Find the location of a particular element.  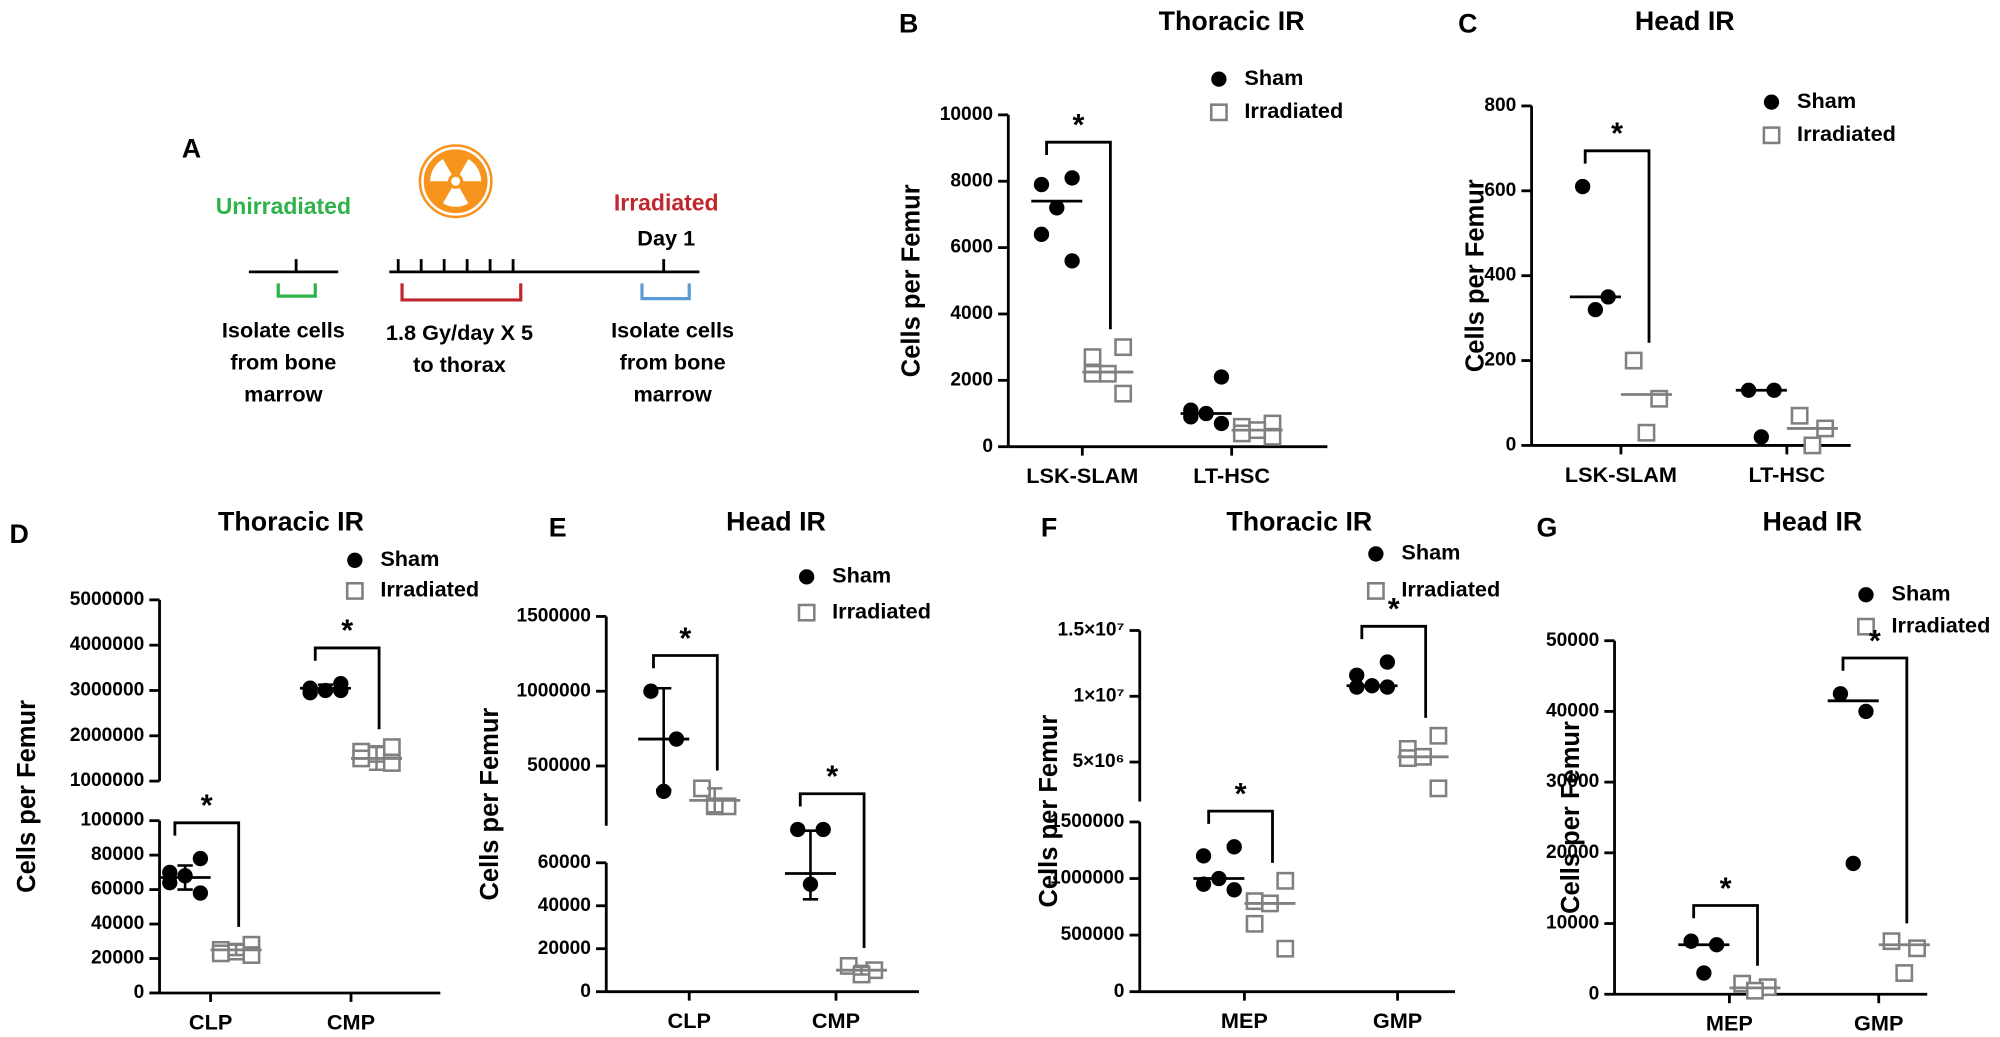

y-tick-label: 10000 is located at coordinates (966, 114).